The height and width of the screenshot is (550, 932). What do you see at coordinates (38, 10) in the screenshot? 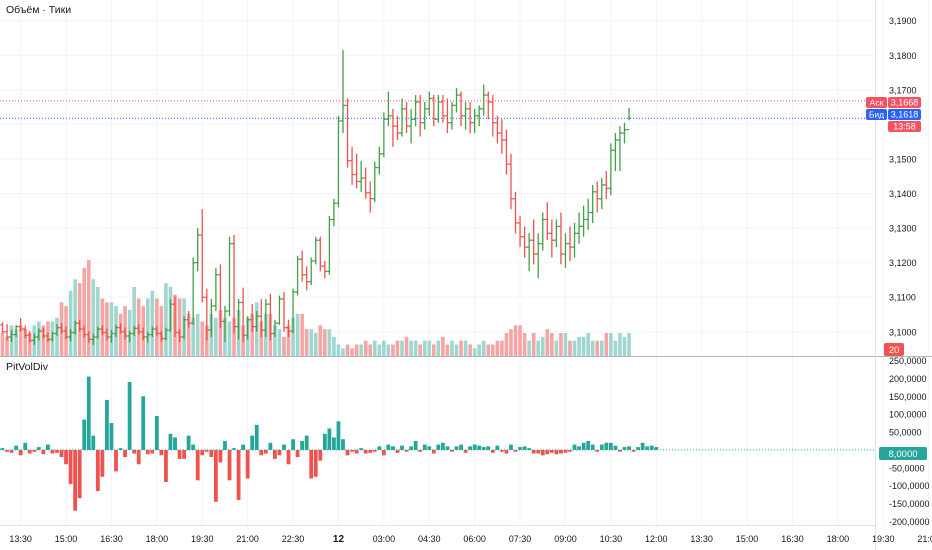
I see `main-pane-title: Объём · Тики` at bounding box center [38, 10].